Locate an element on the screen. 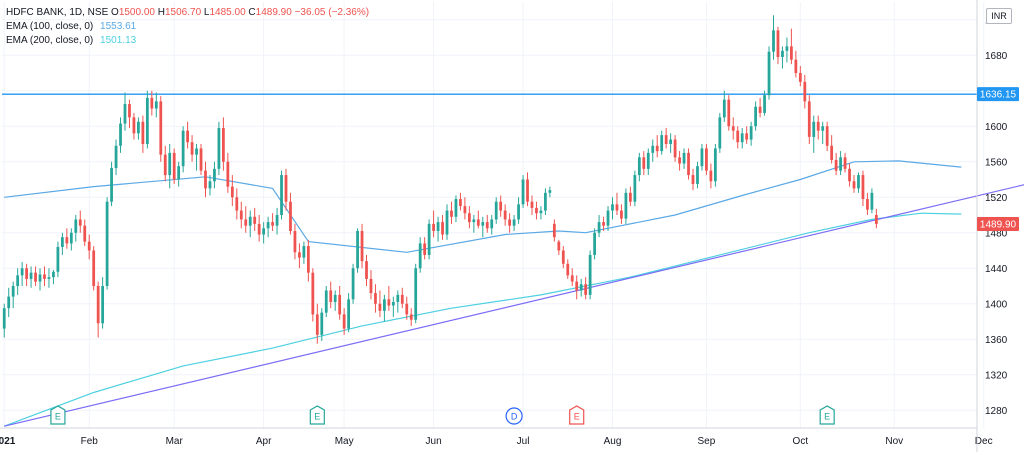  ema200-legend-row: EMA (200, close, 0) 1501.13 is located at coordinates (187, 41).